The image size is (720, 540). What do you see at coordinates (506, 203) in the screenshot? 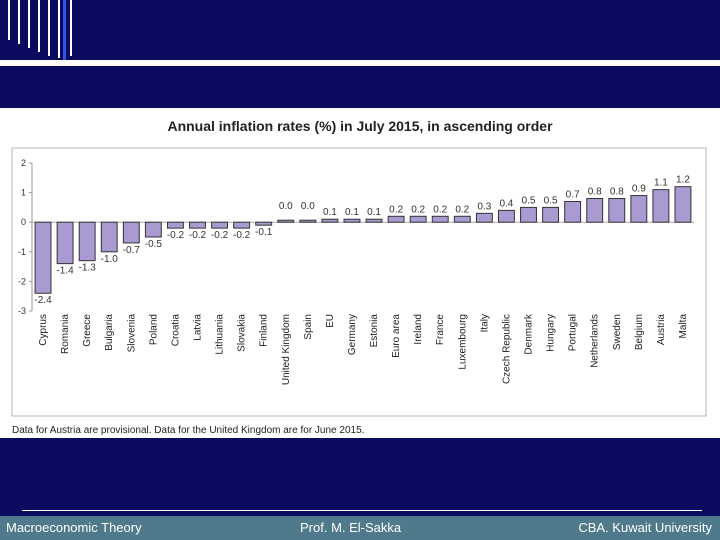
I see `bar-value-label: 0.4` at bounding box center [506, 203].